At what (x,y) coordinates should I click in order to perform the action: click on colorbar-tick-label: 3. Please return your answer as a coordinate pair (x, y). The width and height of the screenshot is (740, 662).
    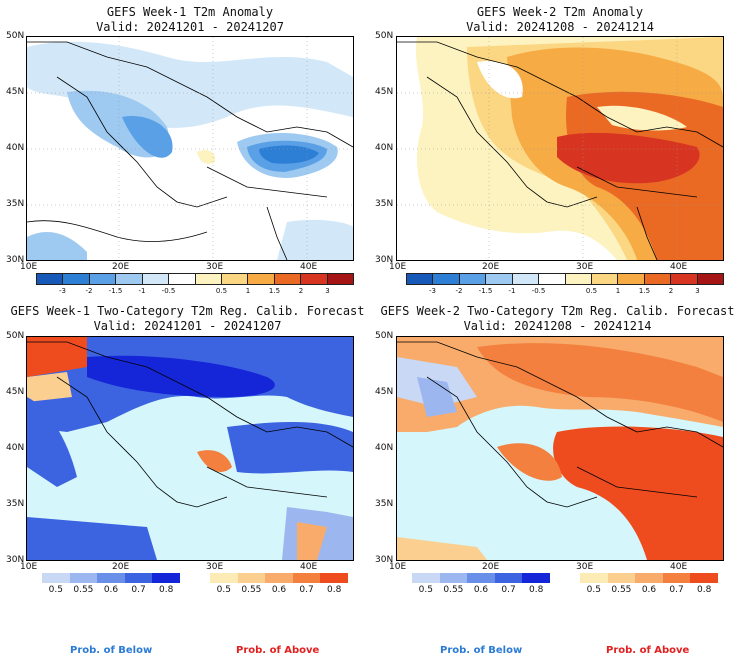
    Looking at the image, I should click on (697, 291).